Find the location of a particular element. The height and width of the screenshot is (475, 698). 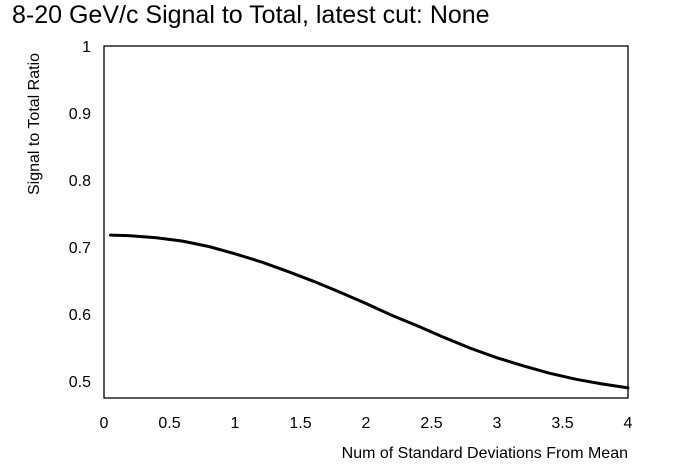

x-tick-label: 0.5 is located at coordinates (169, 423).